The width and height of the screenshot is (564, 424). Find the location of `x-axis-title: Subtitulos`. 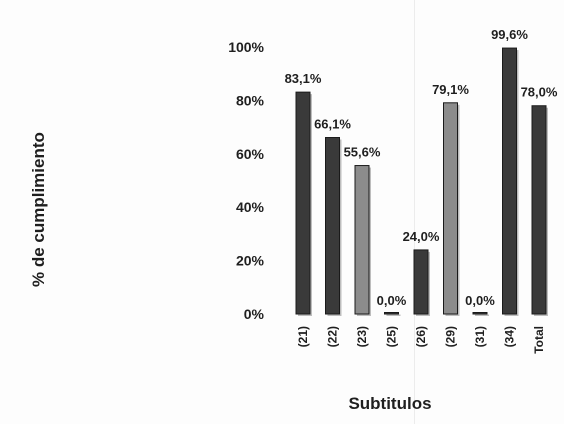

x-axis-title: Subtitulos is located at coordinates (390, 403).